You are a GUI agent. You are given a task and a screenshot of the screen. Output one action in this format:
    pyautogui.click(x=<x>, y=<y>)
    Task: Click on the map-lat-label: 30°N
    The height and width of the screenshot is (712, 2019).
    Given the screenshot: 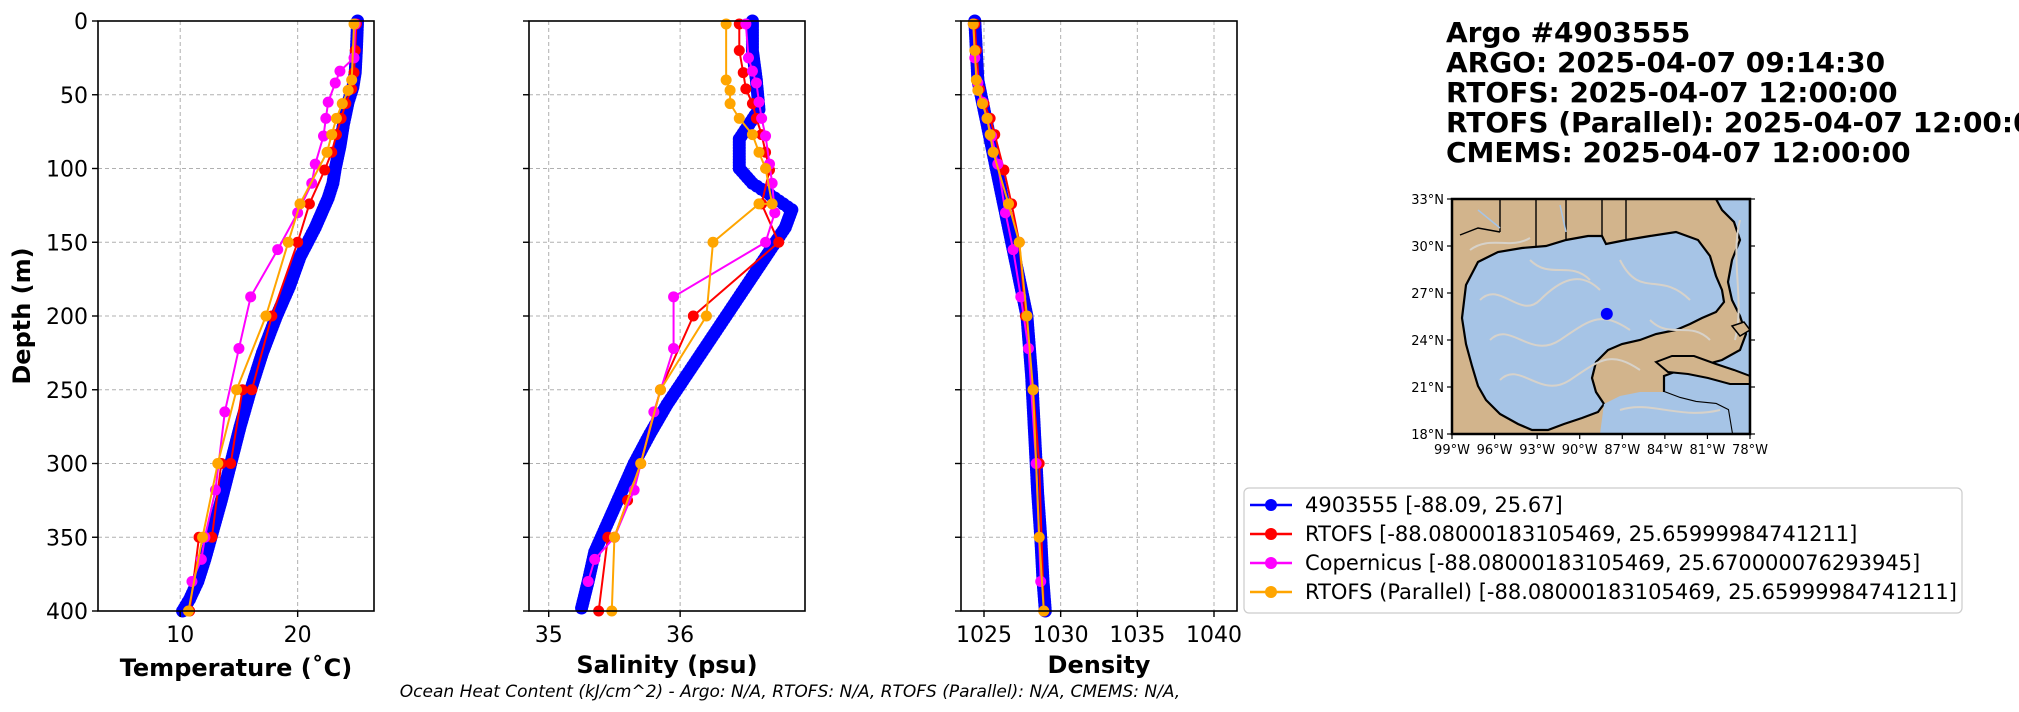 What is the action you would take?
    pyautogui.click(x=1427, y=247)
    